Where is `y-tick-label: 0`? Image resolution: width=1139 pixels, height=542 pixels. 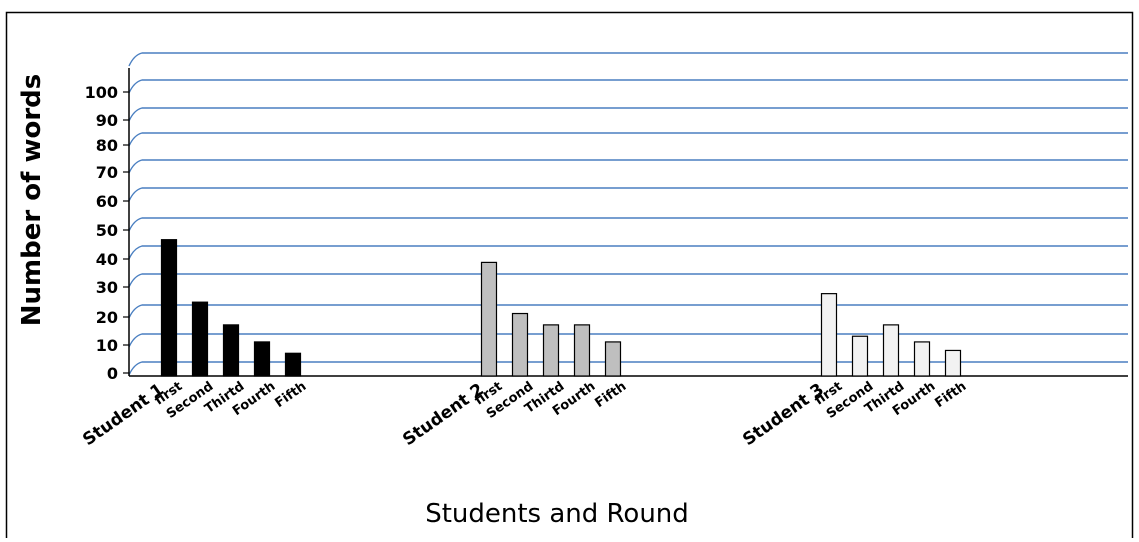 y-tick-label: 0 is located at coordinates (112, 373).